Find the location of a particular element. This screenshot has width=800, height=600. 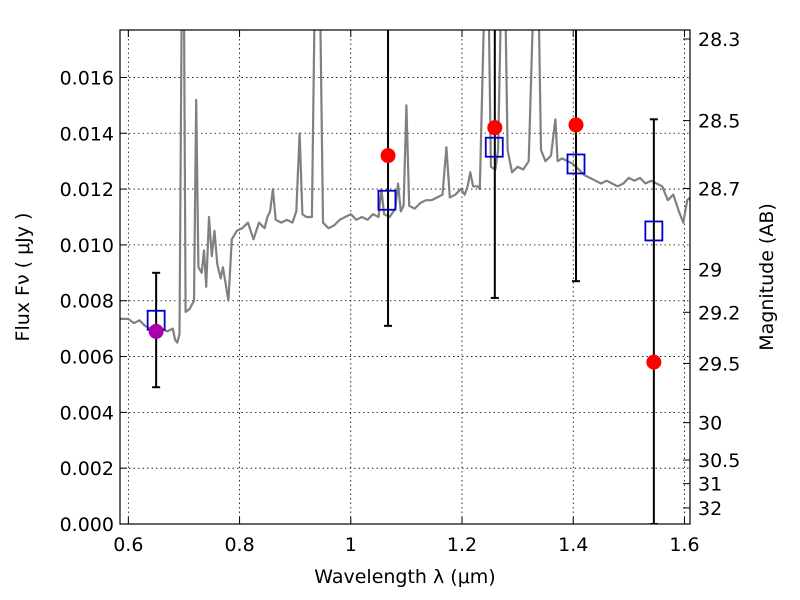

magnitude-tick-label: 29 is located at coordinates (710, 270).